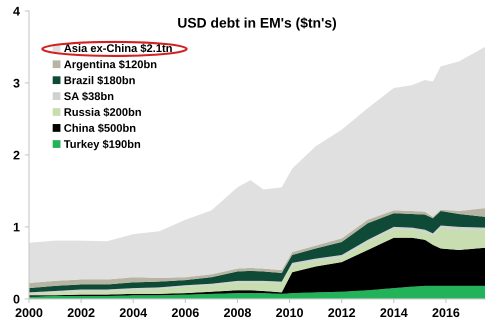 This screenshot has width=500, height=331. I want to click on x-tick-label: 2012, so click(342, 313).